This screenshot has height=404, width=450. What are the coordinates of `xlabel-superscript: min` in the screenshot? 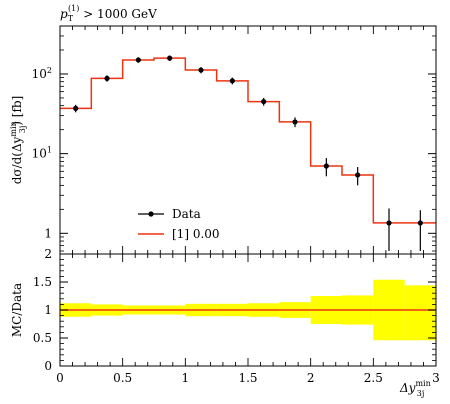 It's located at (422, 383).